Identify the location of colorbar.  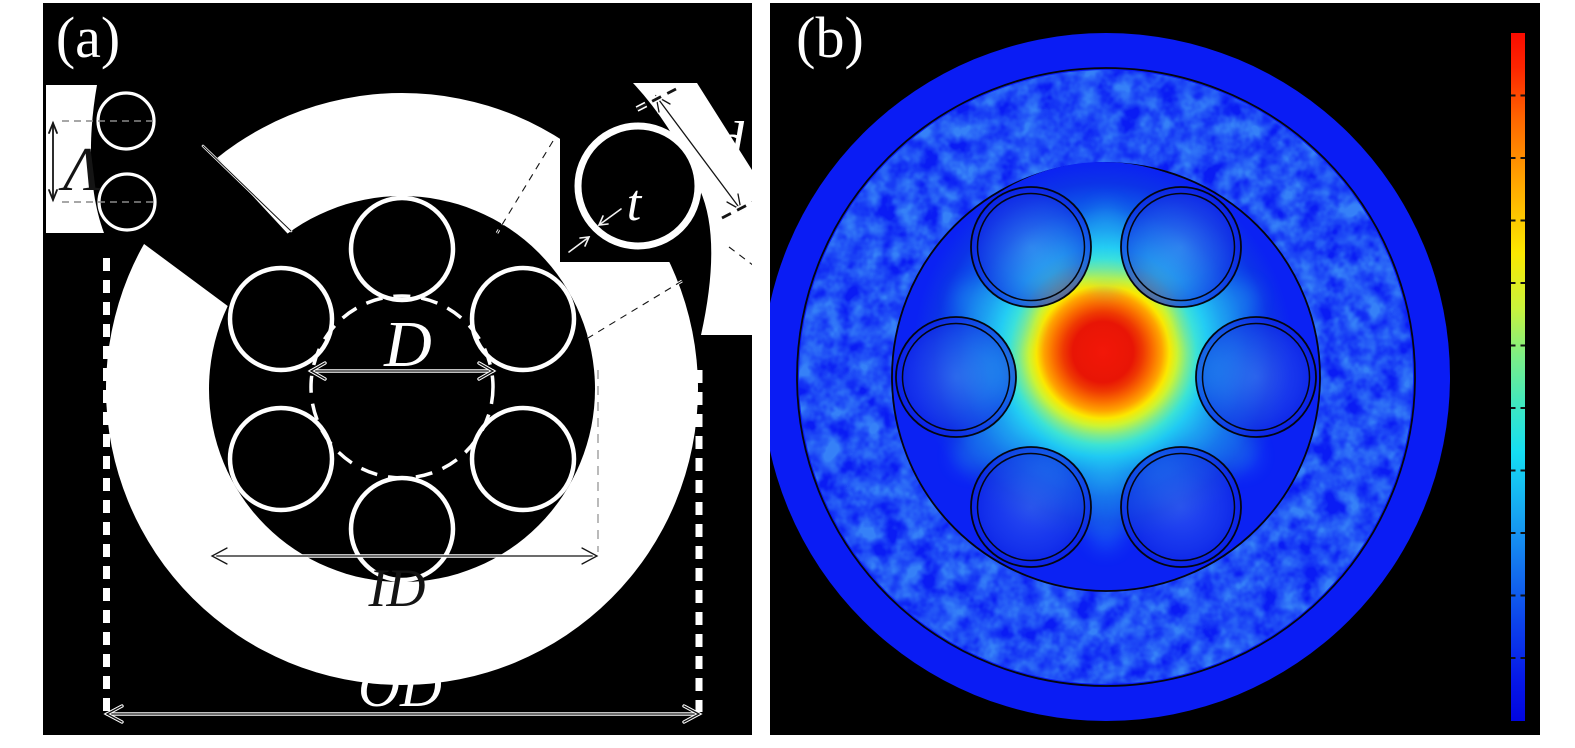
(1518, 377).